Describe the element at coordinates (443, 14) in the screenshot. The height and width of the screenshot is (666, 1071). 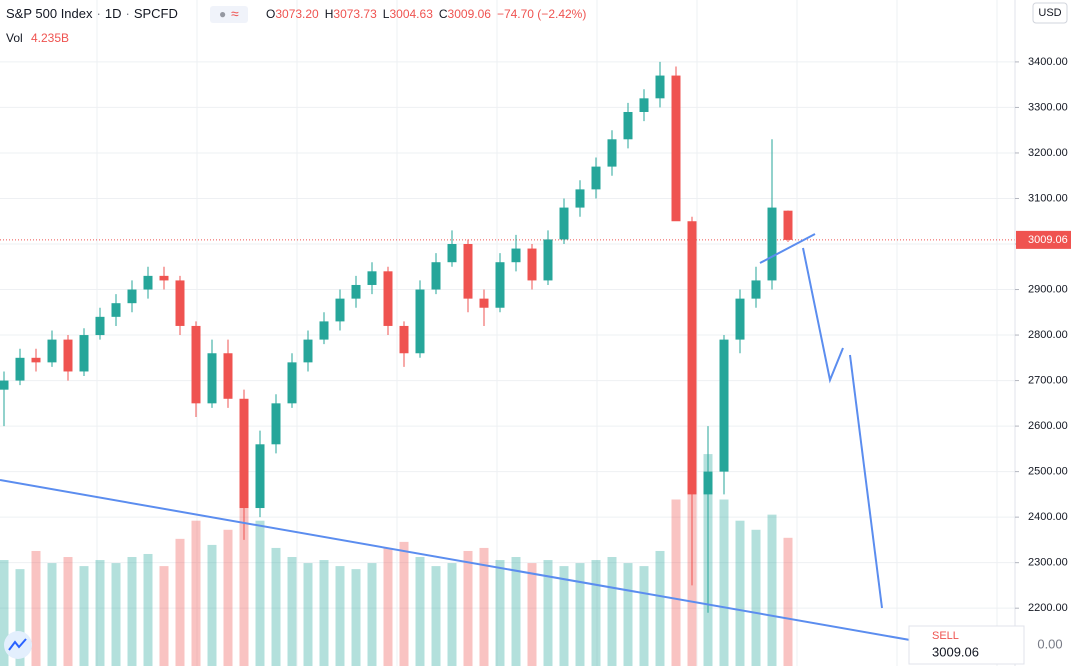
I see `ohlc-key: C` at that location.